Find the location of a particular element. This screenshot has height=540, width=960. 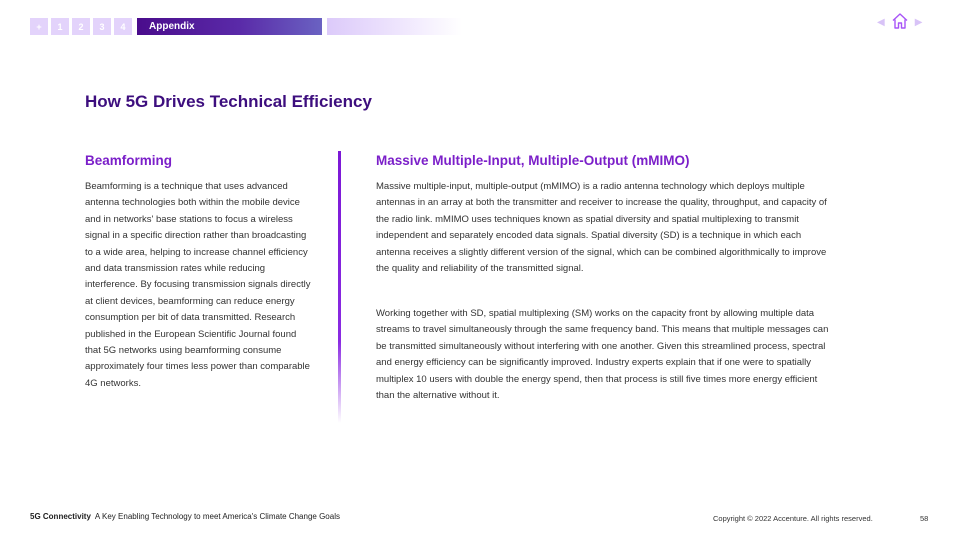

nav-fade-bar is located at coordinates (394, 26).